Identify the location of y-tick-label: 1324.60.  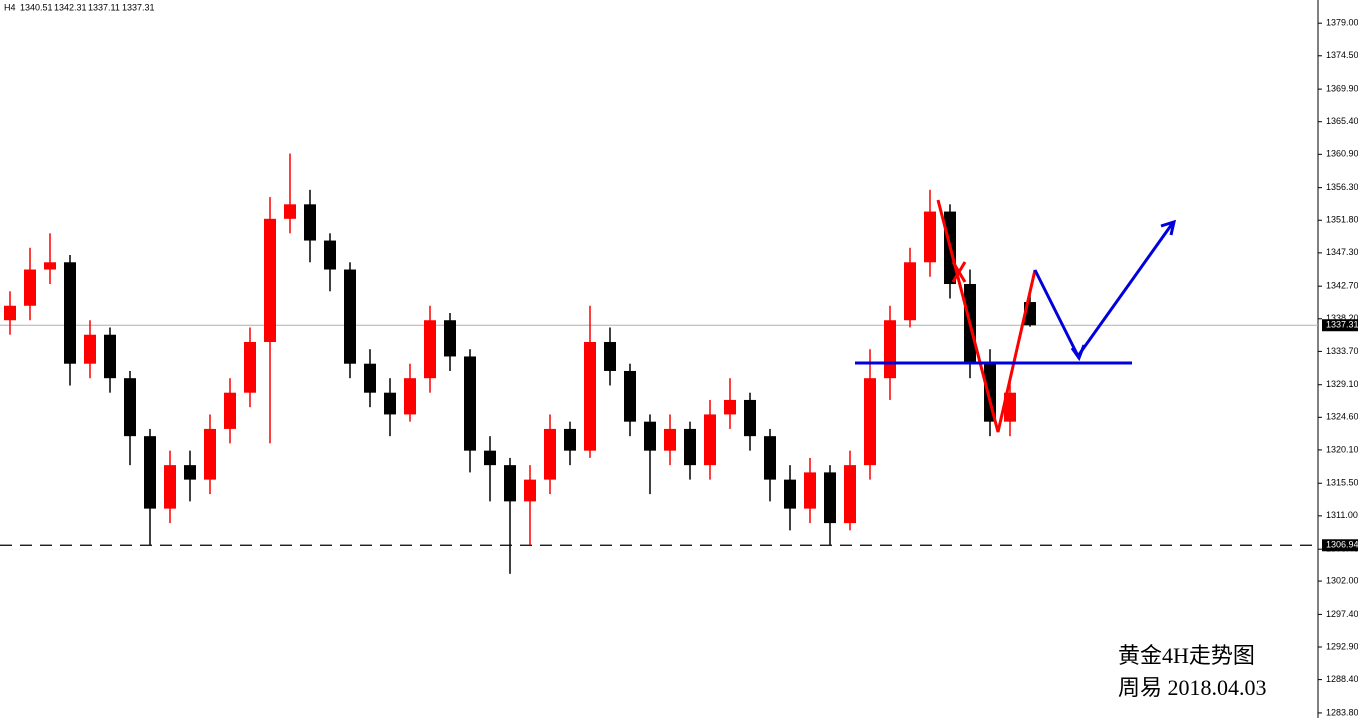
(1342, 417).